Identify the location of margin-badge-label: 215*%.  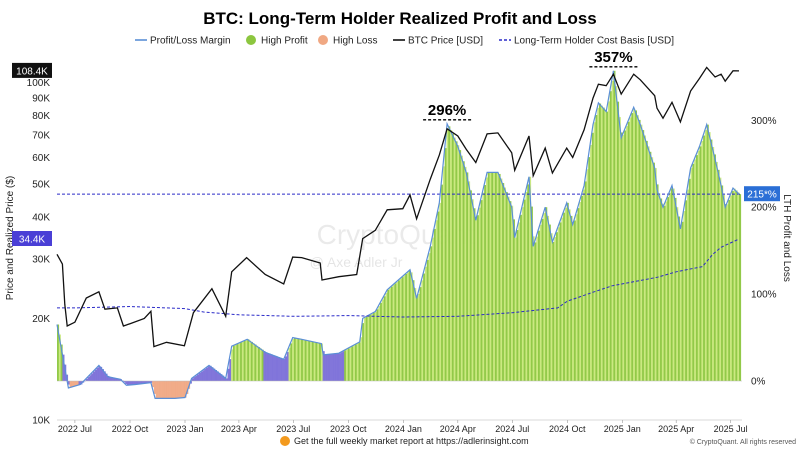
(762, 195).